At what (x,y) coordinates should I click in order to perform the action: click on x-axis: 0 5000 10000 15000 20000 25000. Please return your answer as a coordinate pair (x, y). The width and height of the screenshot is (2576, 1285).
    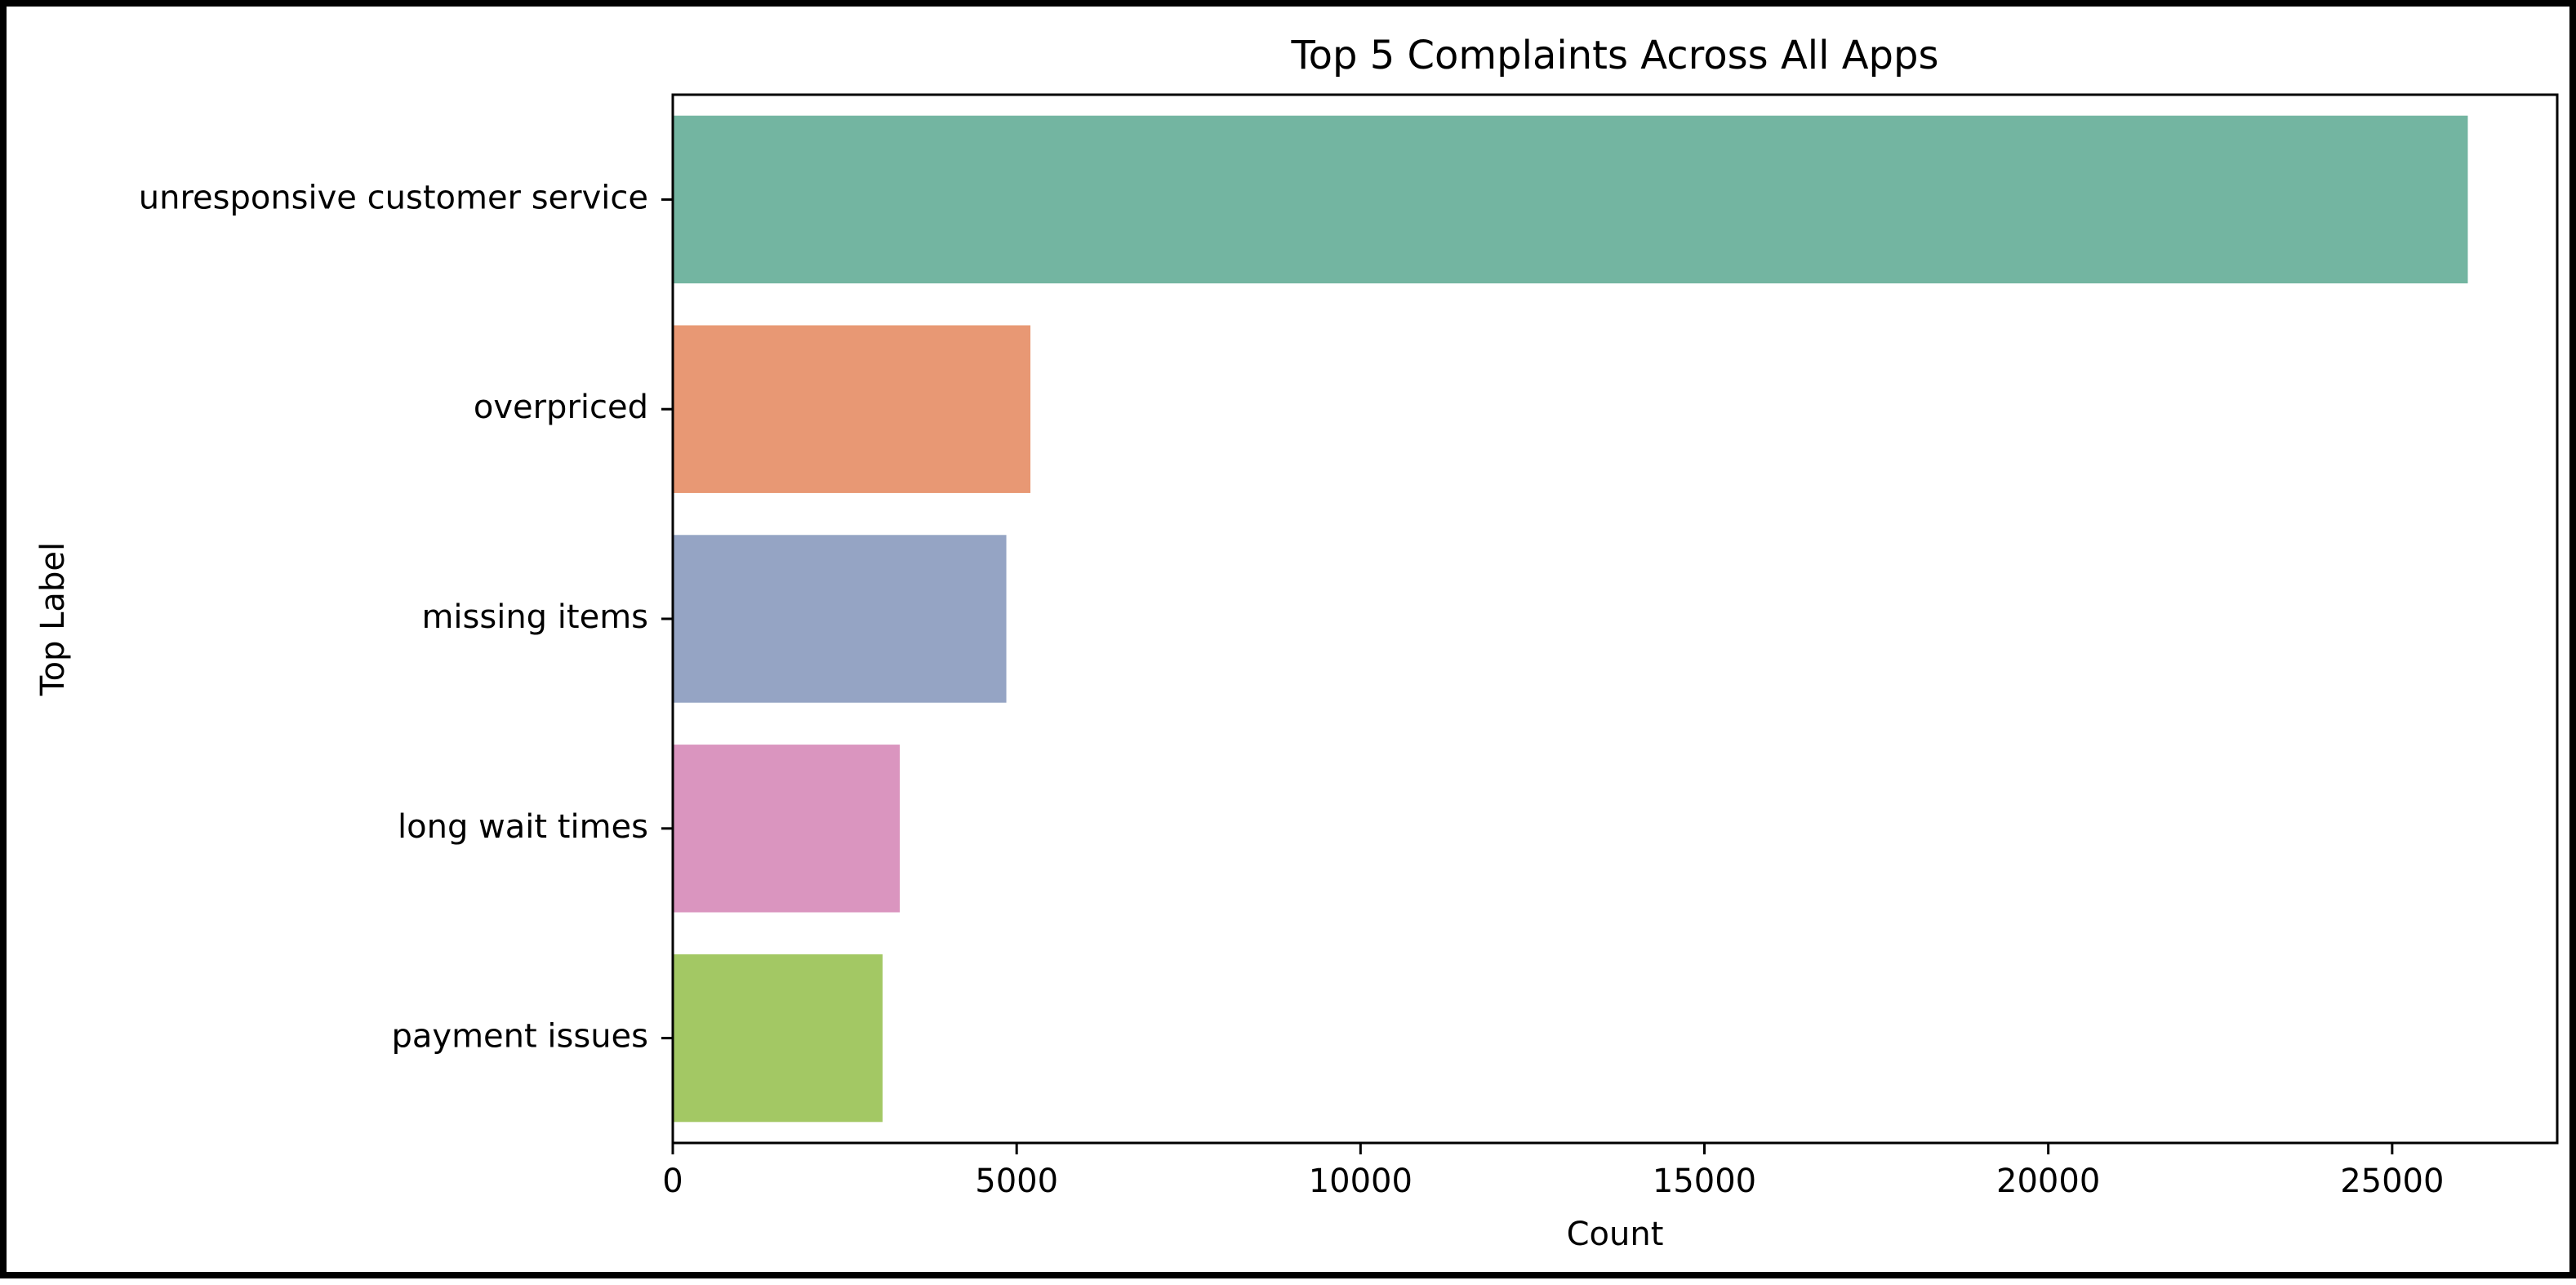
    Looking at the image, I should click on (1553, 1171).